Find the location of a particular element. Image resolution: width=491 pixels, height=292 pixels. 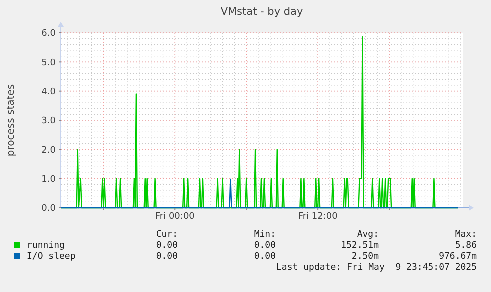

chart-title: VMstat - by day is located at coordinates (262, 12).